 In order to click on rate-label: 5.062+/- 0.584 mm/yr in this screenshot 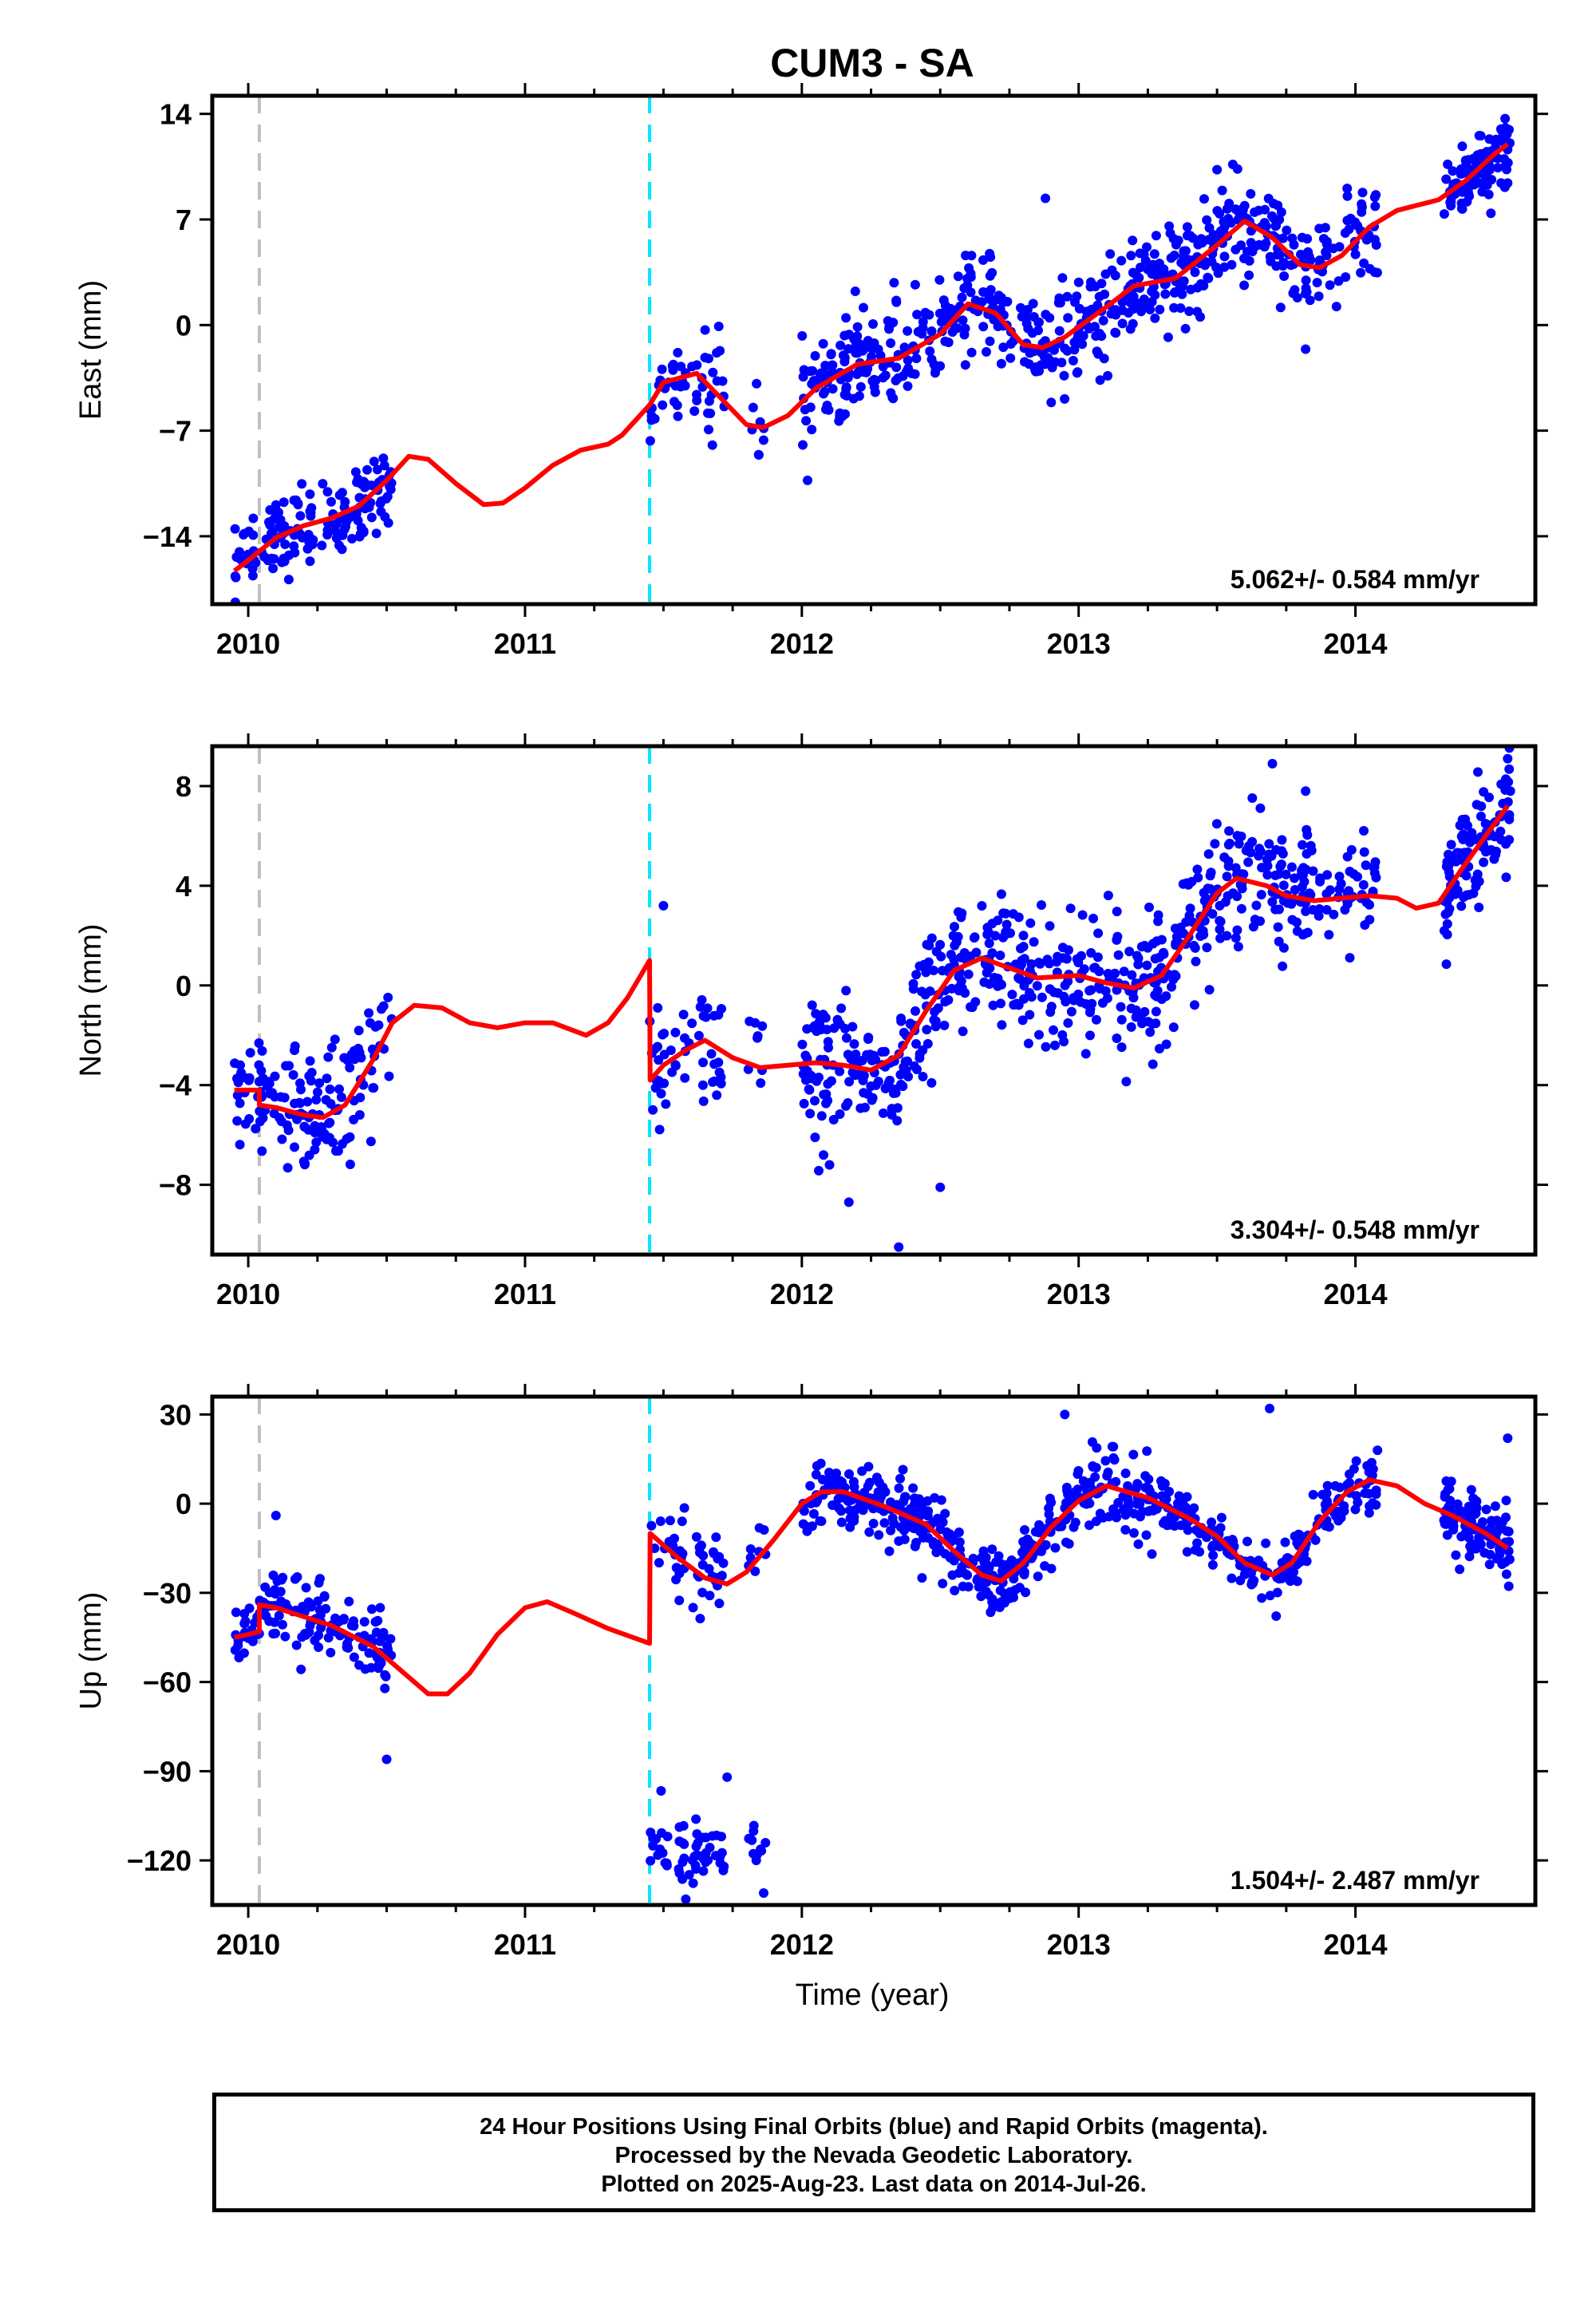, I will do `click(1355, 579)`.